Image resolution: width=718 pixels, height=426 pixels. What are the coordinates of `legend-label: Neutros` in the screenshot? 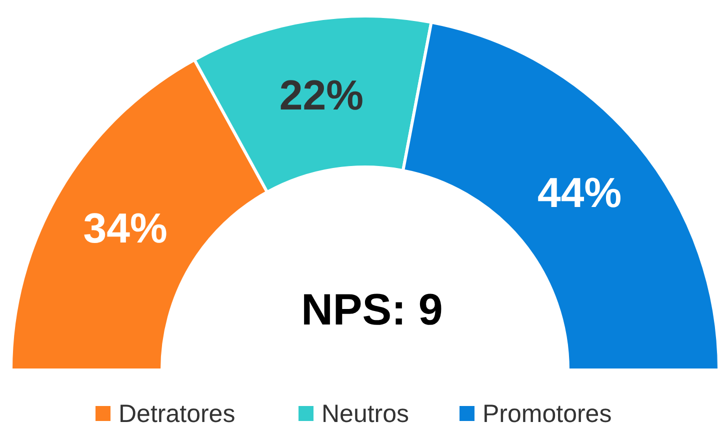 It's located at (366, 413).